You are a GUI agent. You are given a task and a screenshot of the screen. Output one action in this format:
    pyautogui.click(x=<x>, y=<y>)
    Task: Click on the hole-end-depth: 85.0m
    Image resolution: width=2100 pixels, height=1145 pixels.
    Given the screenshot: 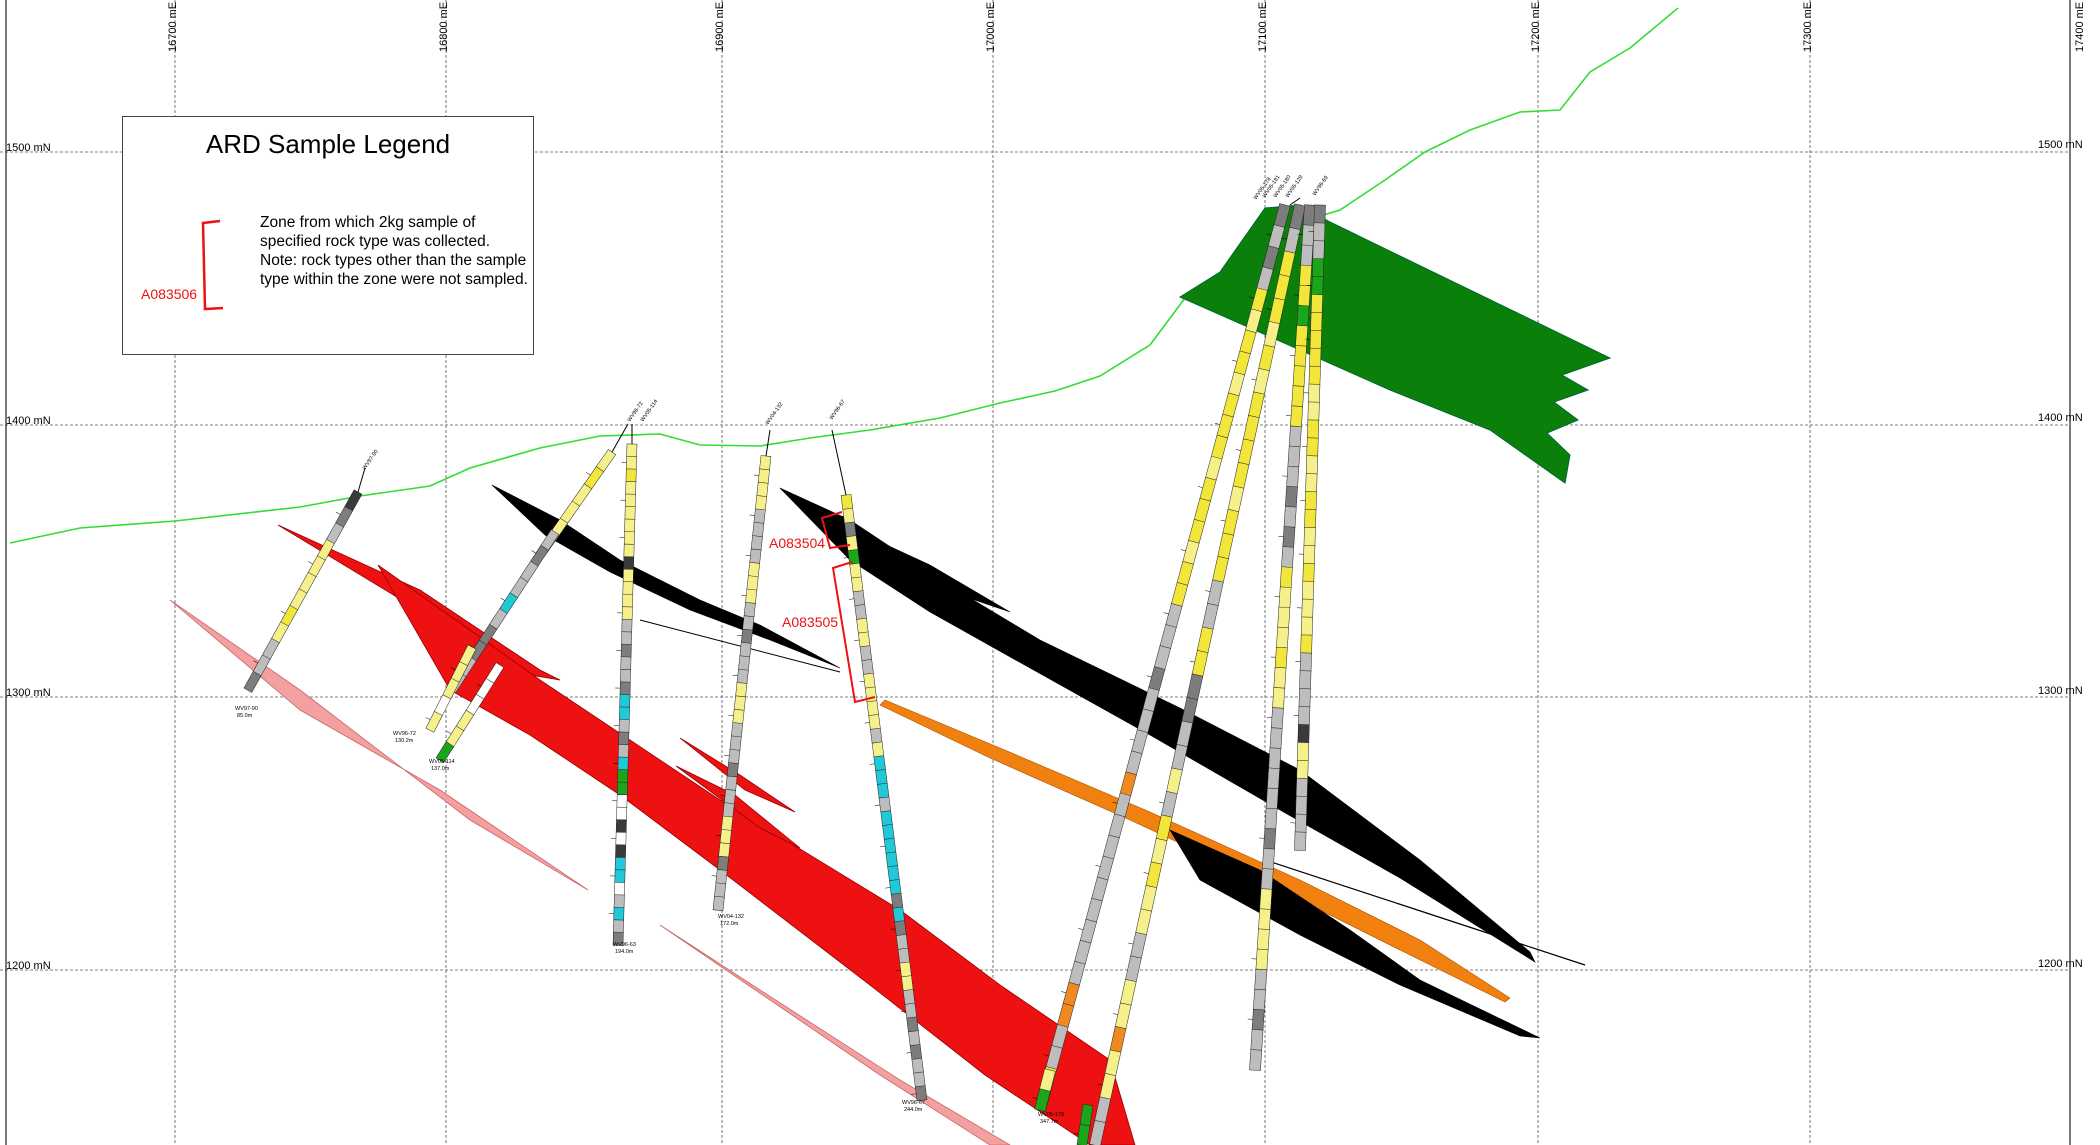 What is the action you would take?
    pyautogui.click(x=245, y=716)
    